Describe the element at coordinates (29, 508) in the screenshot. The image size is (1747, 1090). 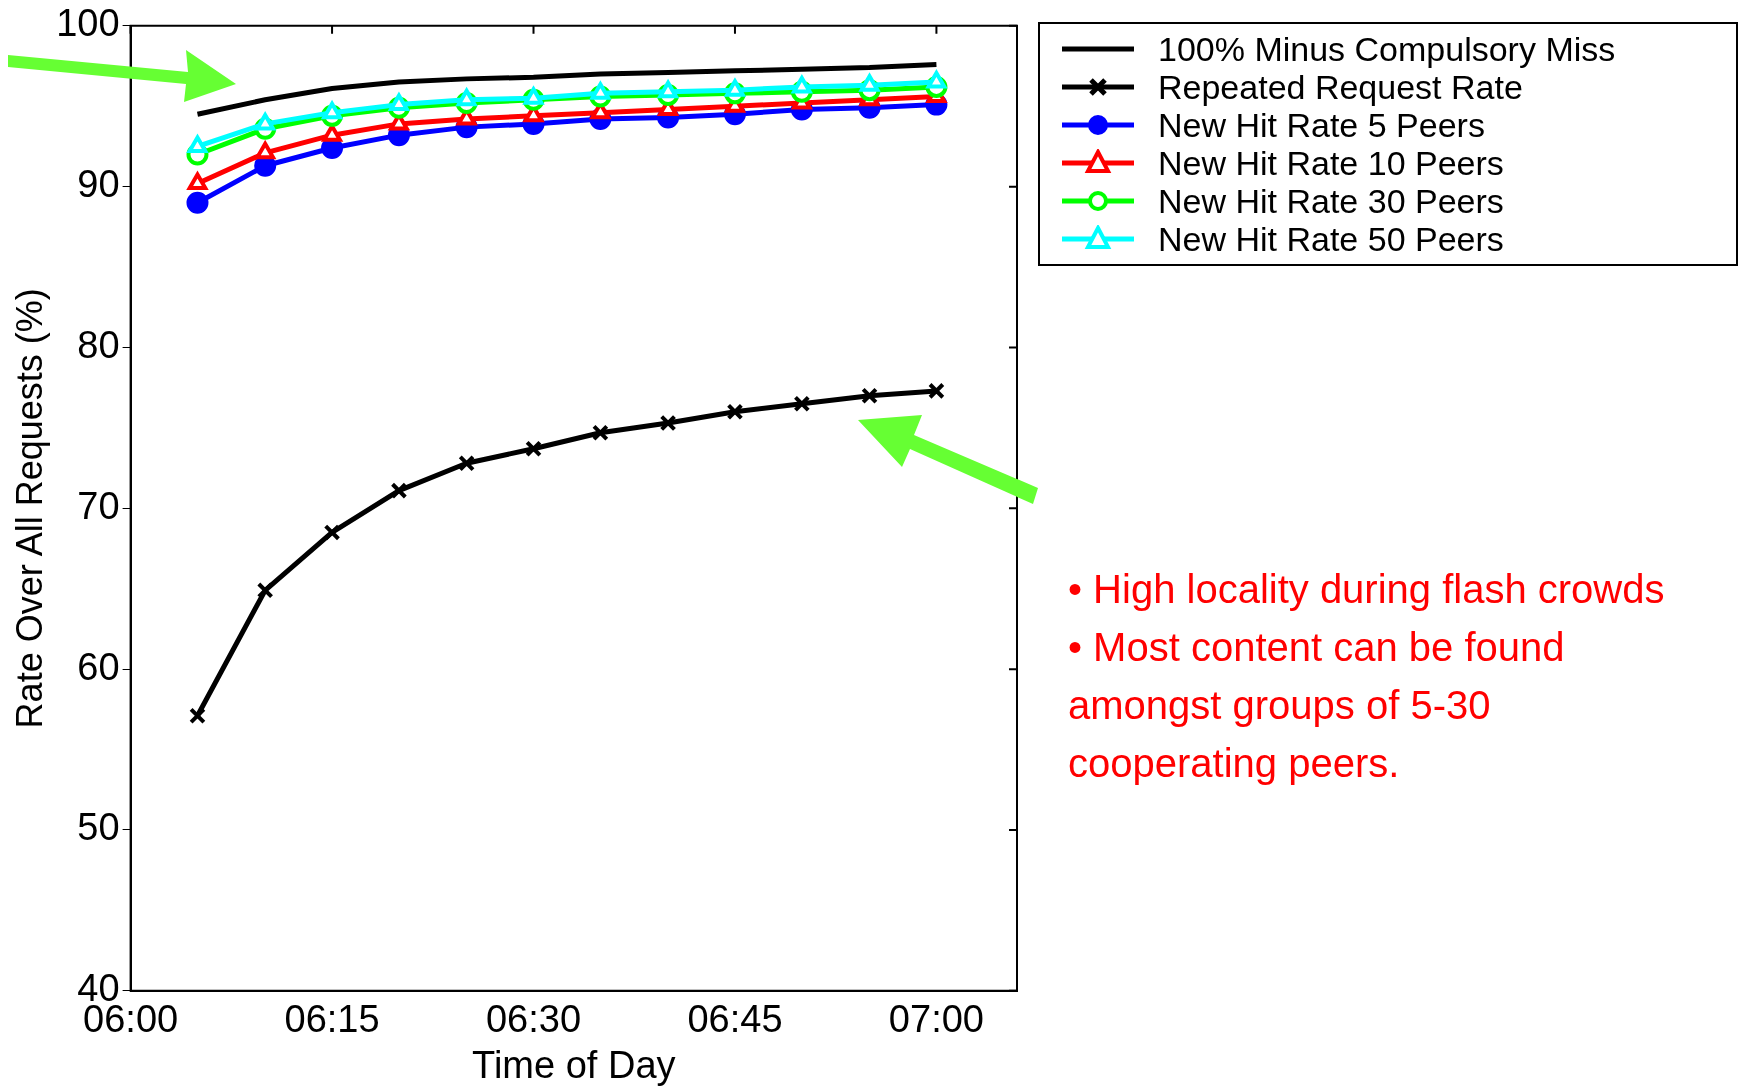
I see `y-axis-title: Rate Over All Requests (%)` at that location.